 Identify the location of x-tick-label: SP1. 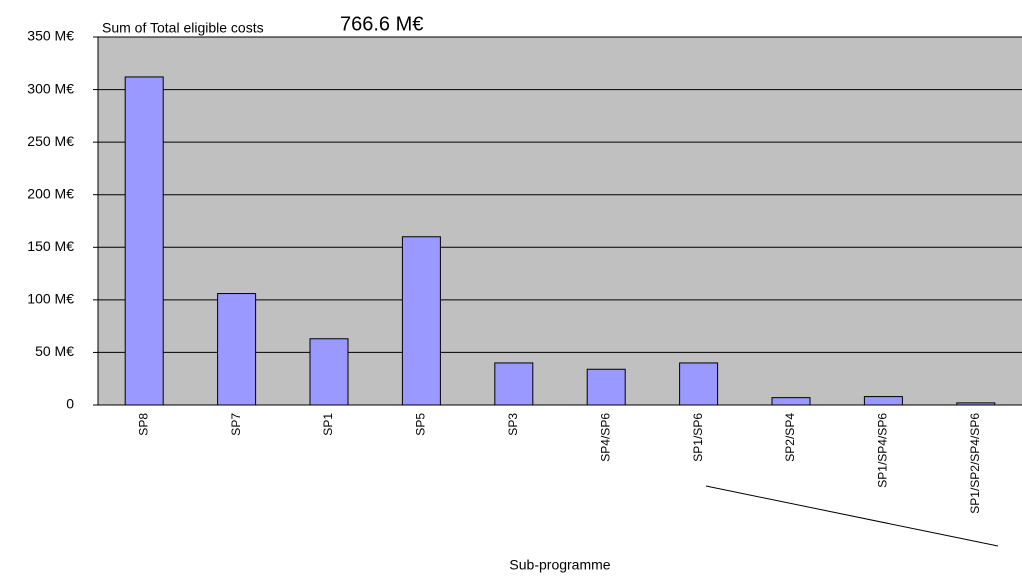
(328, 424).